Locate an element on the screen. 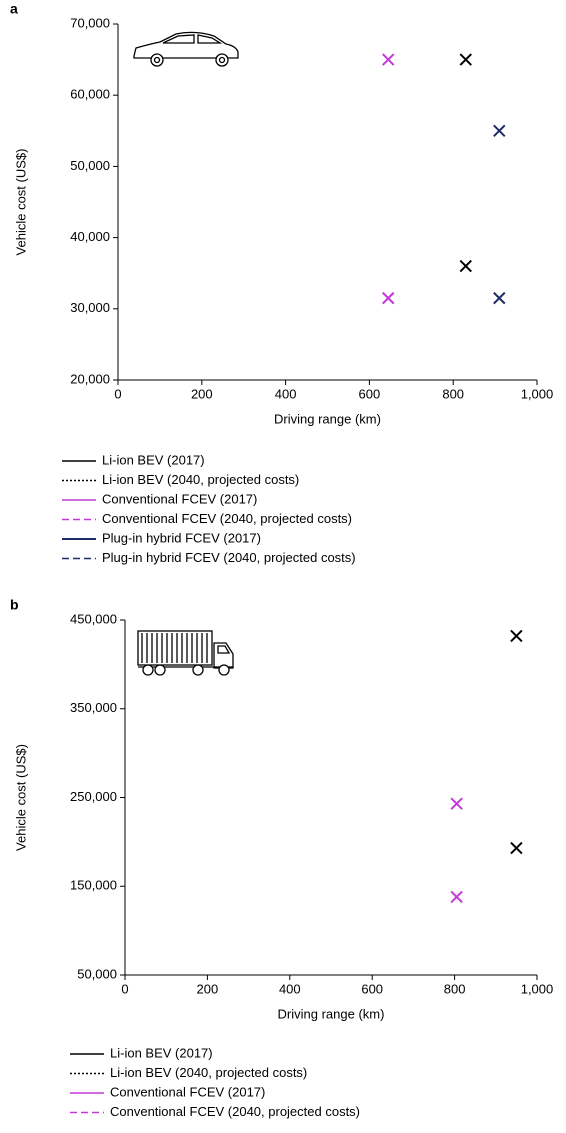 The height and width of the screenshot is (1133, 566). y-tick-label: 350,000 is located at coordinates (93, 707).